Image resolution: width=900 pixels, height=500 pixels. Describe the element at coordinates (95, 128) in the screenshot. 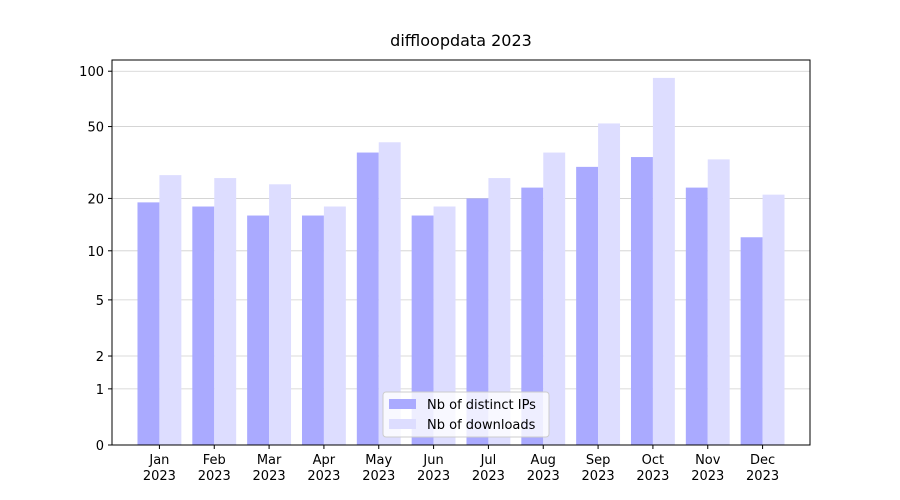

I see `y-tick-label: 50` at that location.